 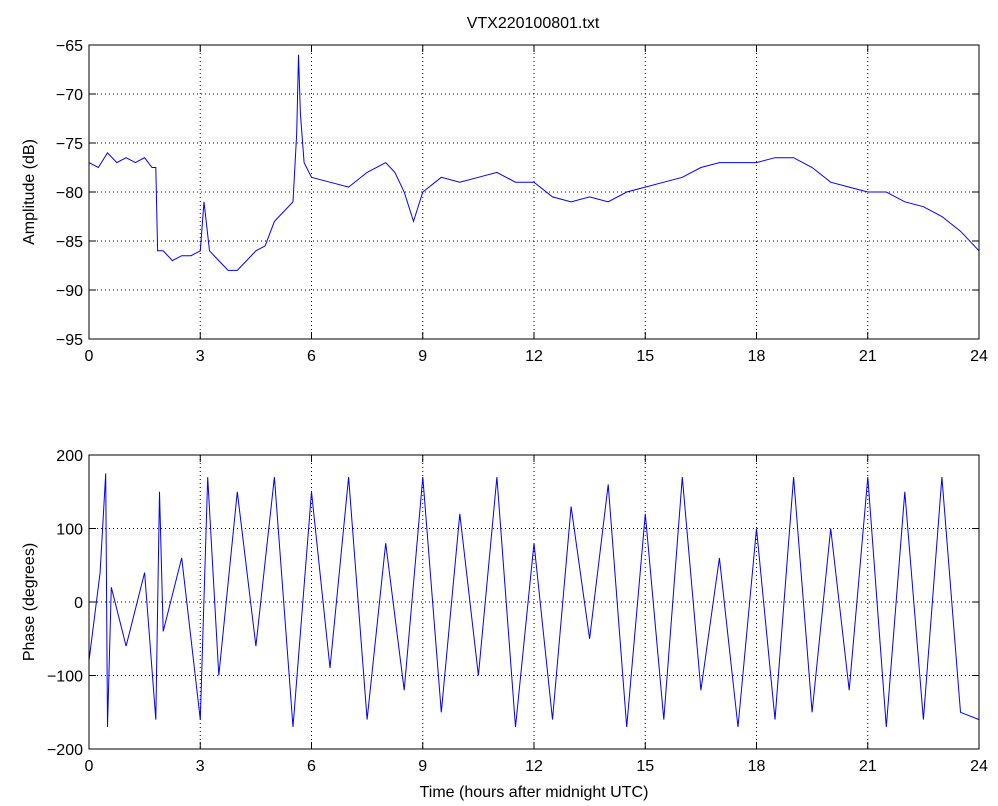 What do you see at coordinates (69, 95) in the screenshot?
I see `amplitude-y-tick-label: −70` at bounding box center [69, 95].